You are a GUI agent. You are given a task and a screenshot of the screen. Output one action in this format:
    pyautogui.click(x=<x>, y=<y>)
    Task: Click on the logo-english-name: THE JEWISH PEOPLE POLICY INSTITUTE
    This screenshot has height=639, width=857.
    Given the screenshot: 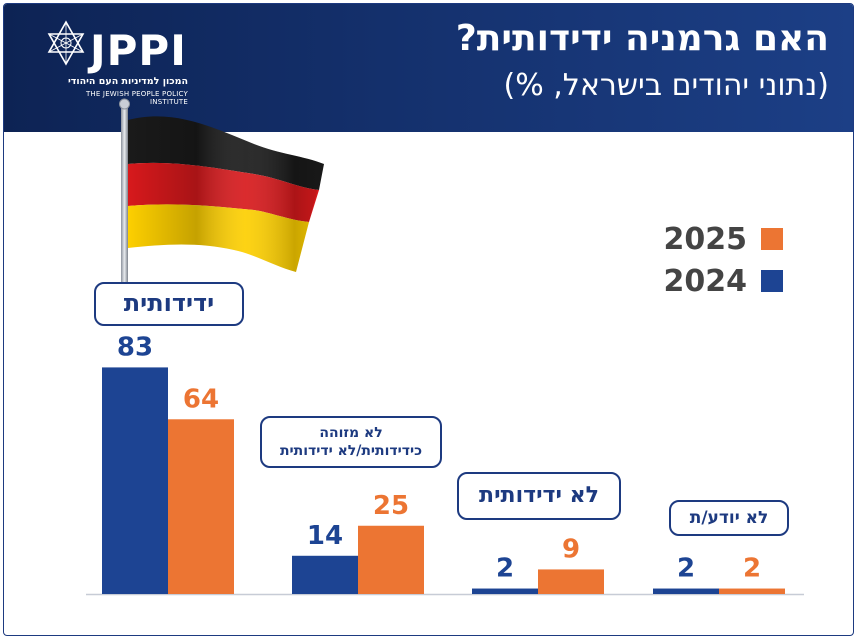 What is the action you would take?
    pyautogui.click(x=136, y=98)
    